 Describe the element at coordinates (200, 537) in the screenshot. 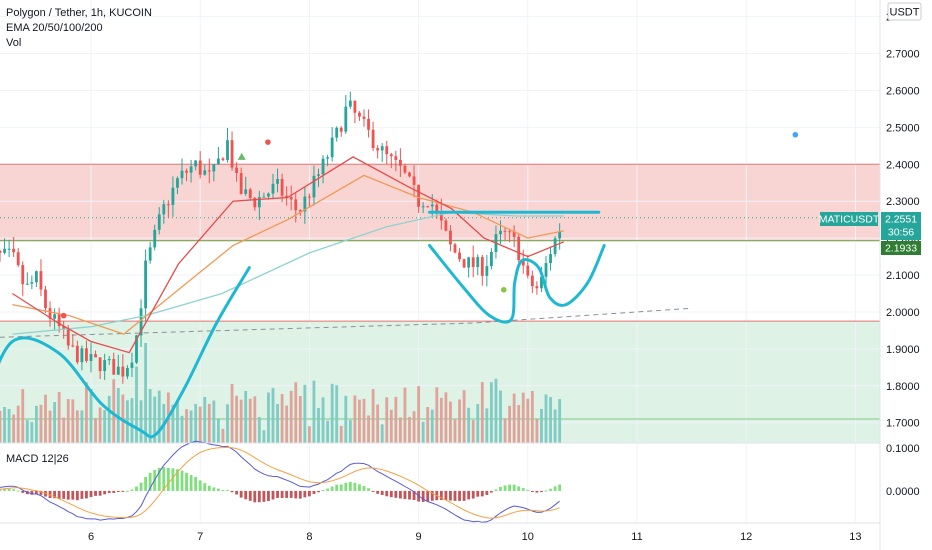

I see `time-tick-label: 7` at that location.